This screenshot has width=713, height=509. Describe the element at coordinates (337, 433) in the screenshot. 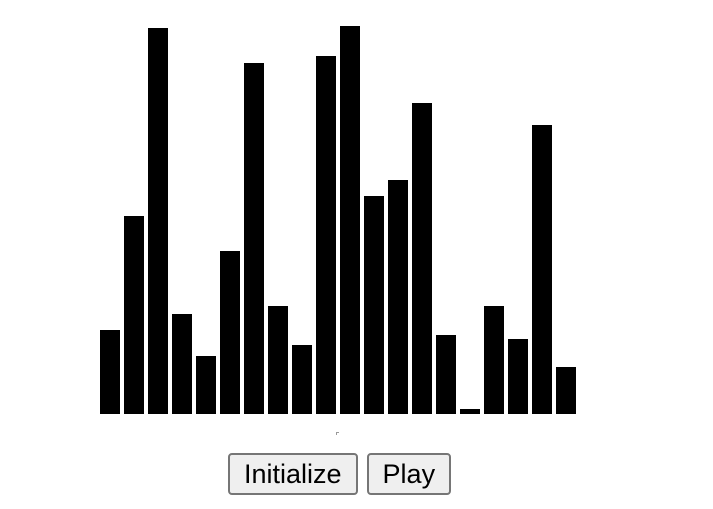

I see `status-marker` at that location.